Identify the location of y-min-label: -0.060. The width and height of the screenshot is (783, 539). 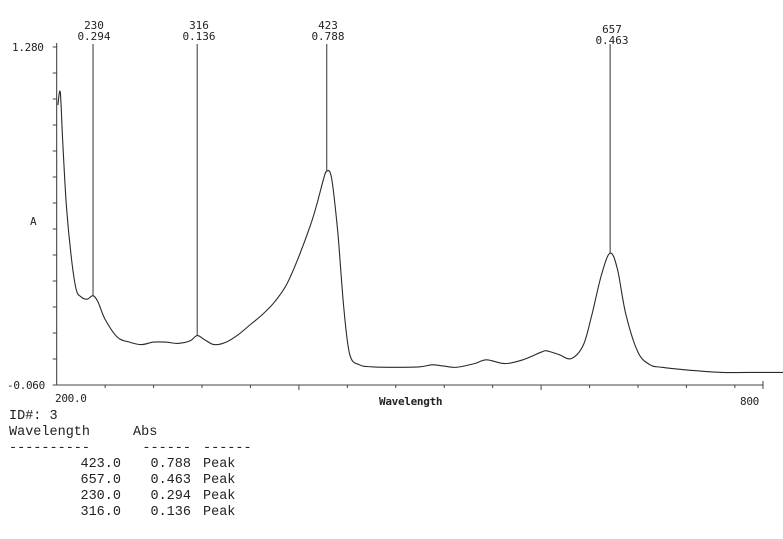
(26, 385).